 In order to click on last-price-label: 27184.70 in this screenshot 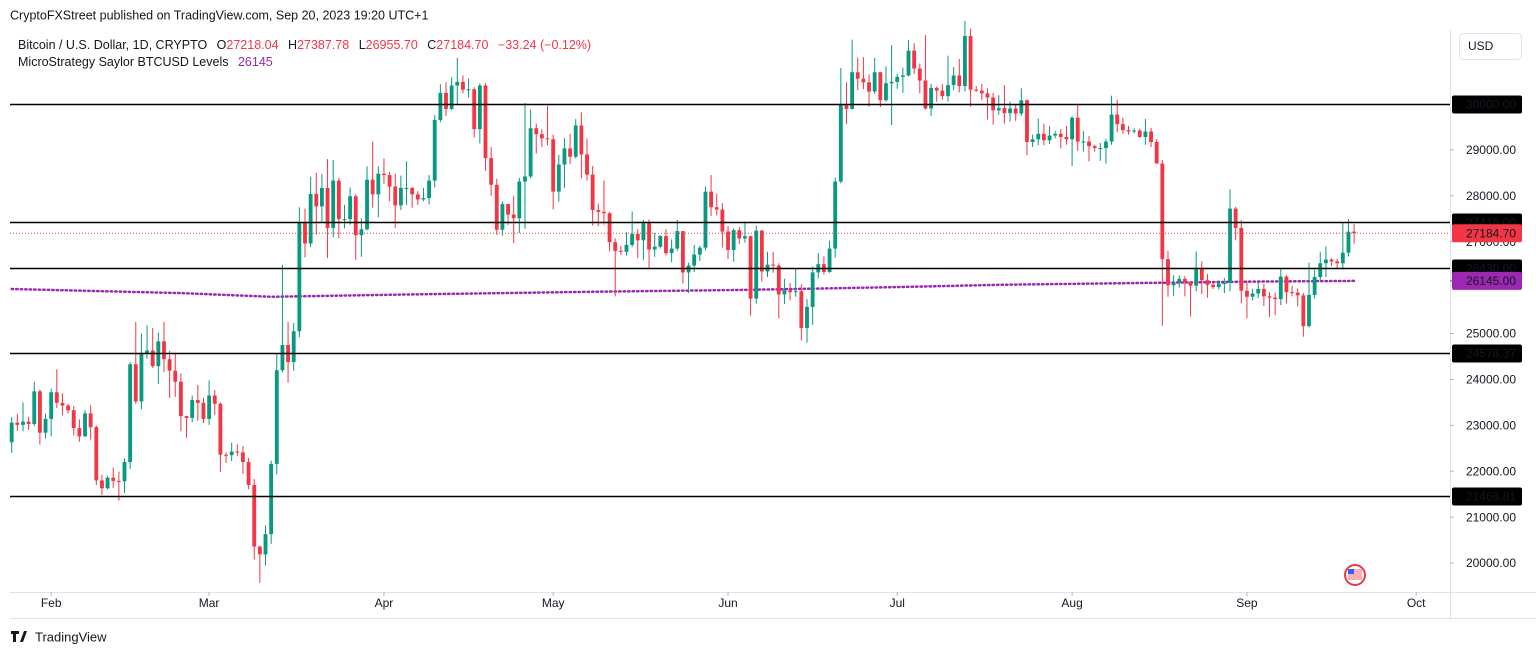, I will do `click(1491, 233)`.